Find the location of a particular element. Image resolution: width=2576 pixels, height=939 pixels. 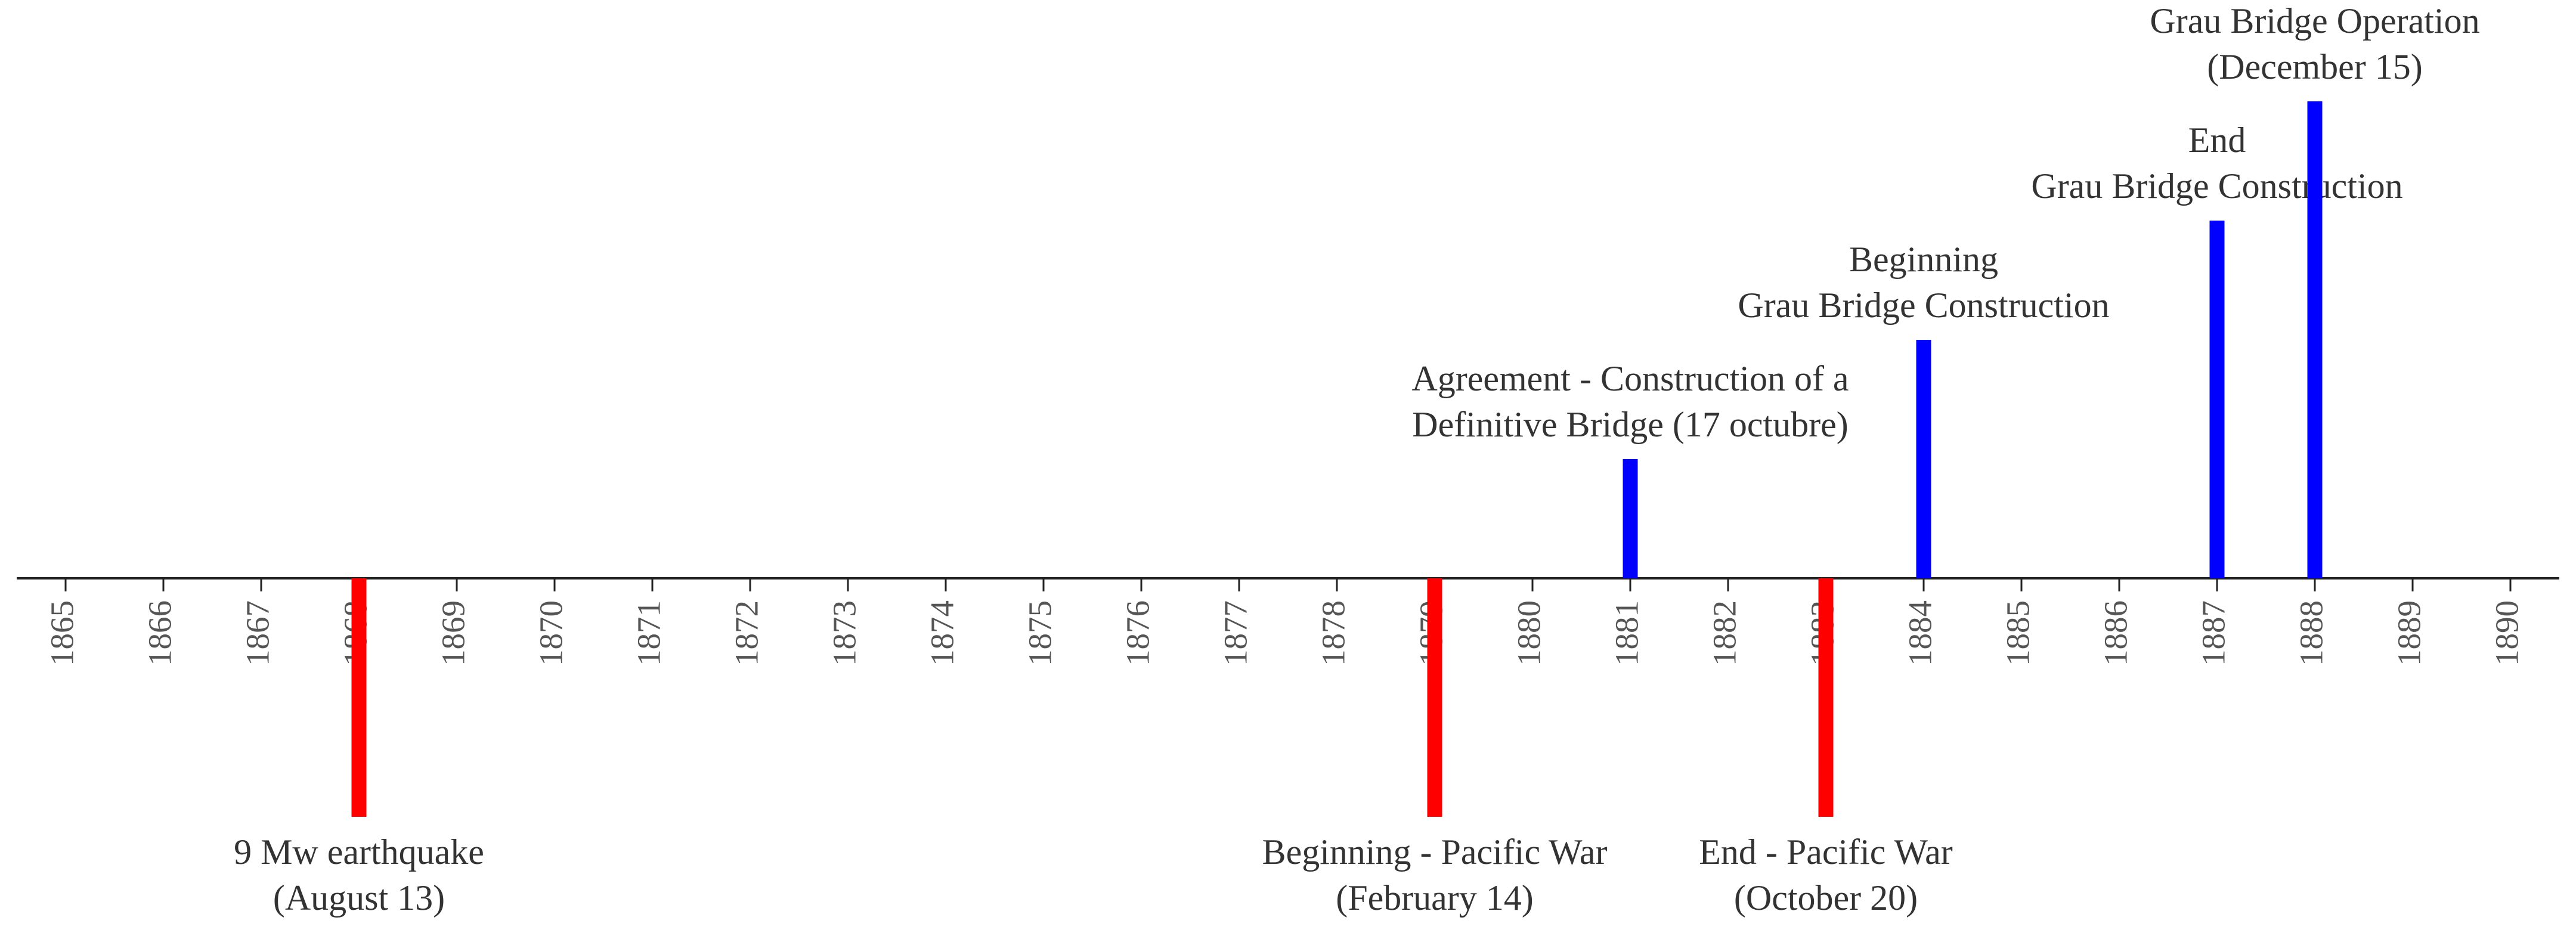

event-label: (December 15) is located at coordinates (2314, 66).